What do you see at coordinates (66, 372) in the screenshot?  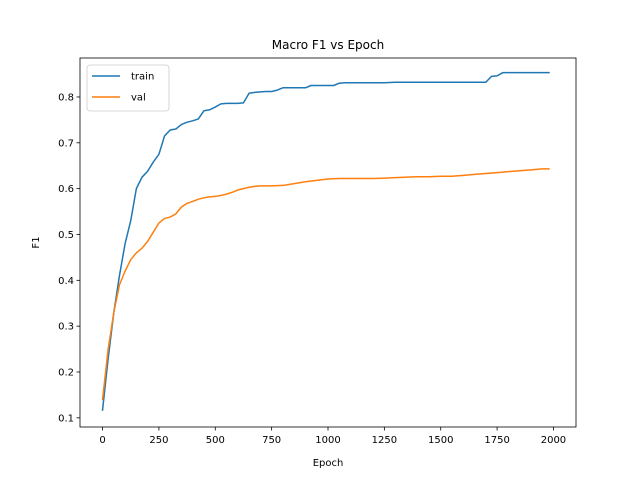 I see `y-tick-label: 0.2` at bounding box center [66, 372].